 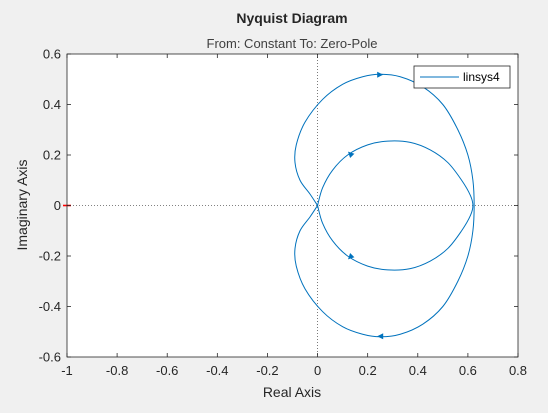 I want to click on legend: linsys4, so click(x=462, y=77).